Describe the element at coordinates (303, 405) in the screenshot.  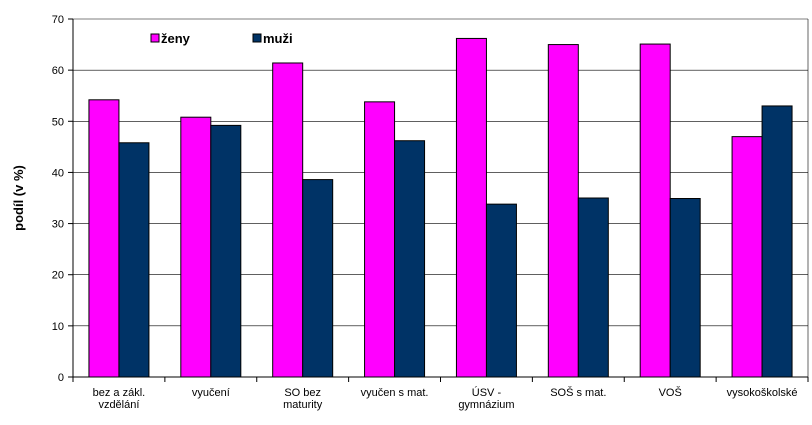
I see `x-category-label: maturity` at that location.